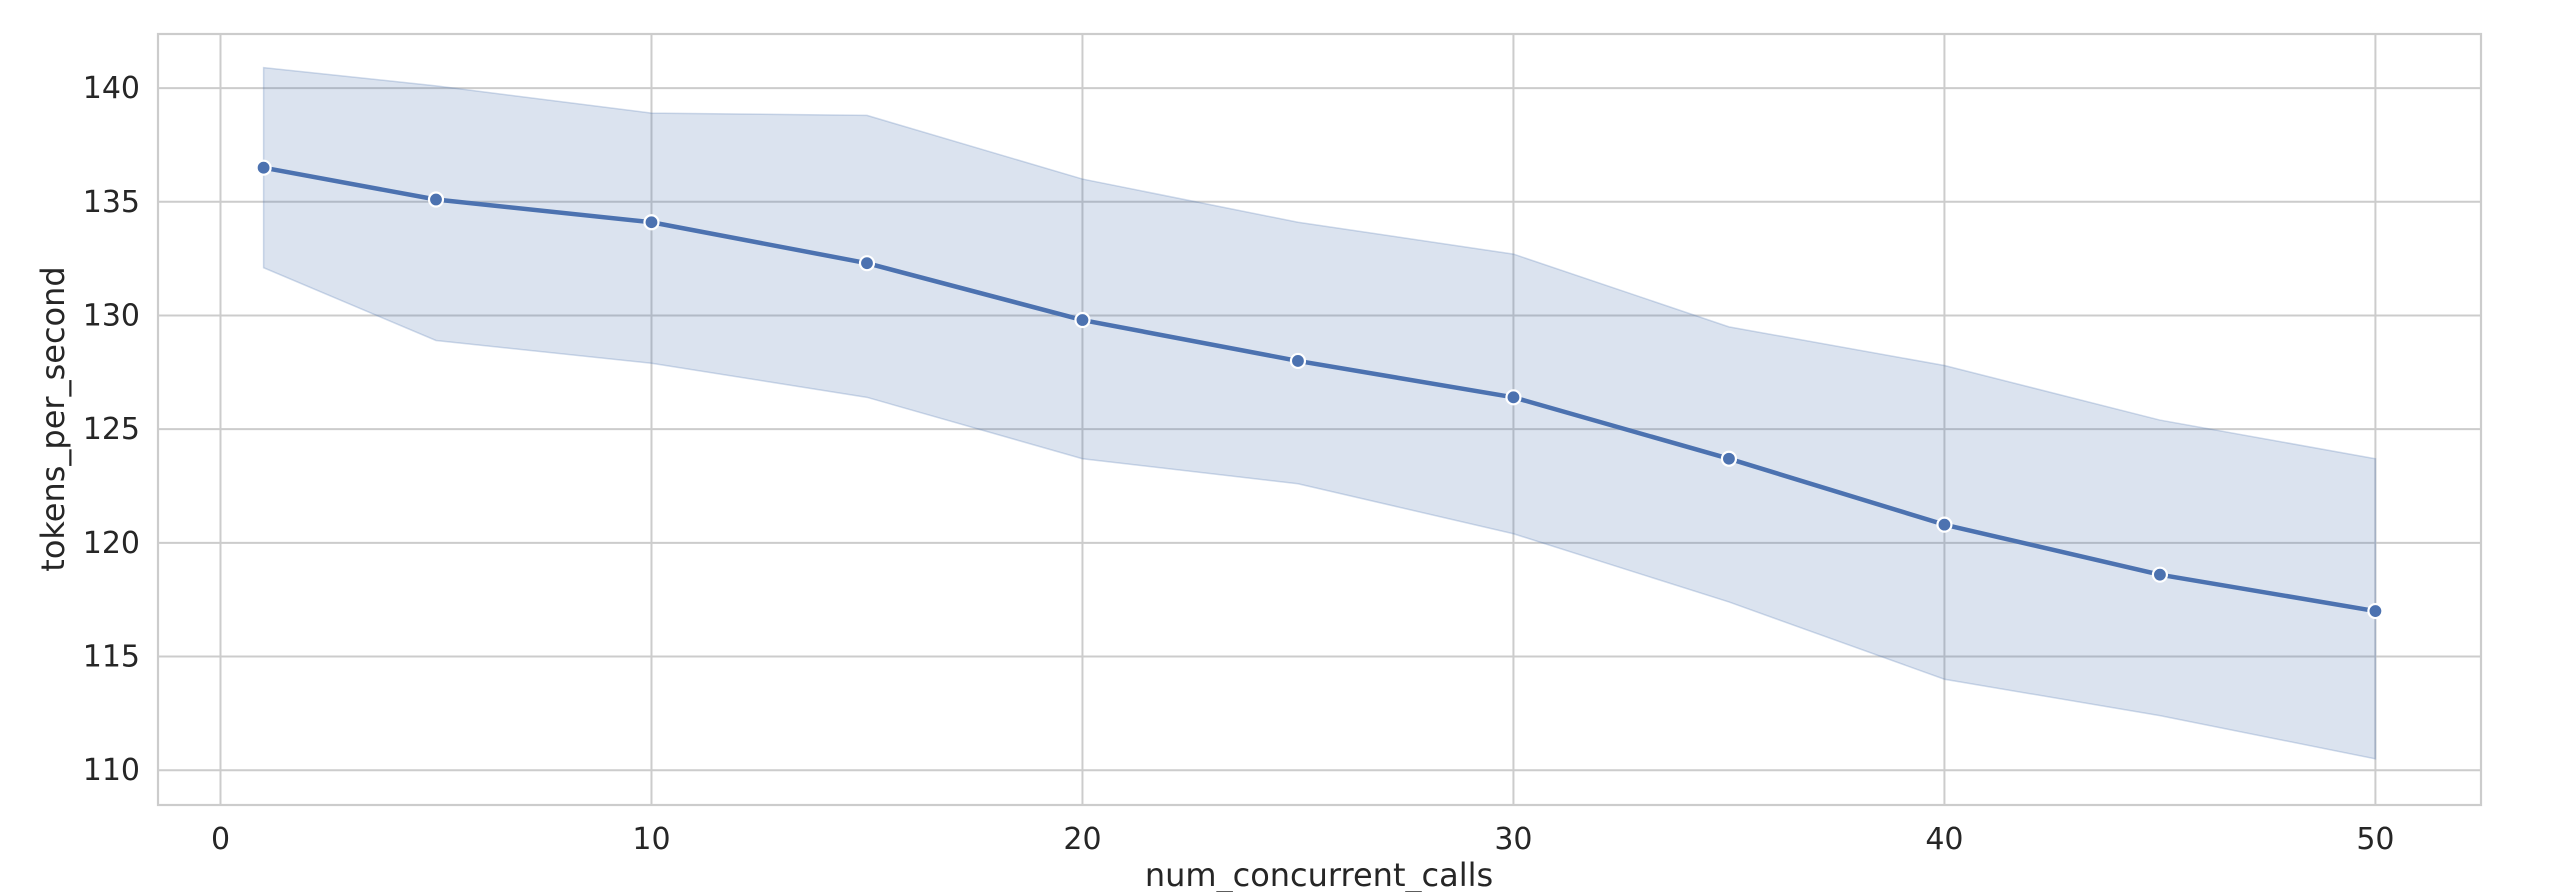 The width and height of the screenshot is (2560, 892). What do you see at coordinates (111, 543) in the screenshot?
I see `y-tick-label: 120` at bounding box center [111, 543].